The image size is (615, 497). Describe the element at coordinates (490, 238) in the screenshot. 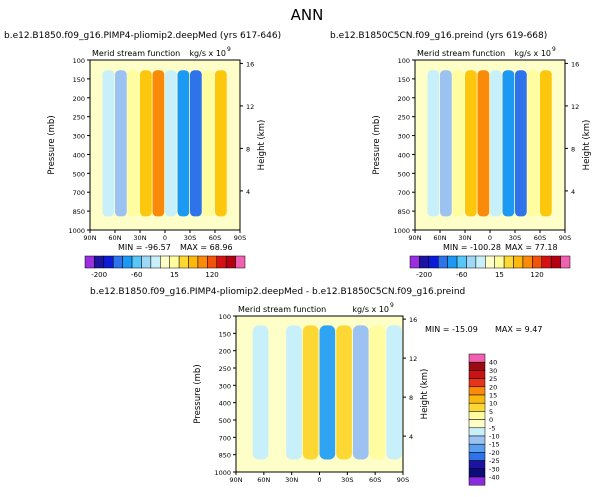

I see `x-tick-label: 0` at that location.